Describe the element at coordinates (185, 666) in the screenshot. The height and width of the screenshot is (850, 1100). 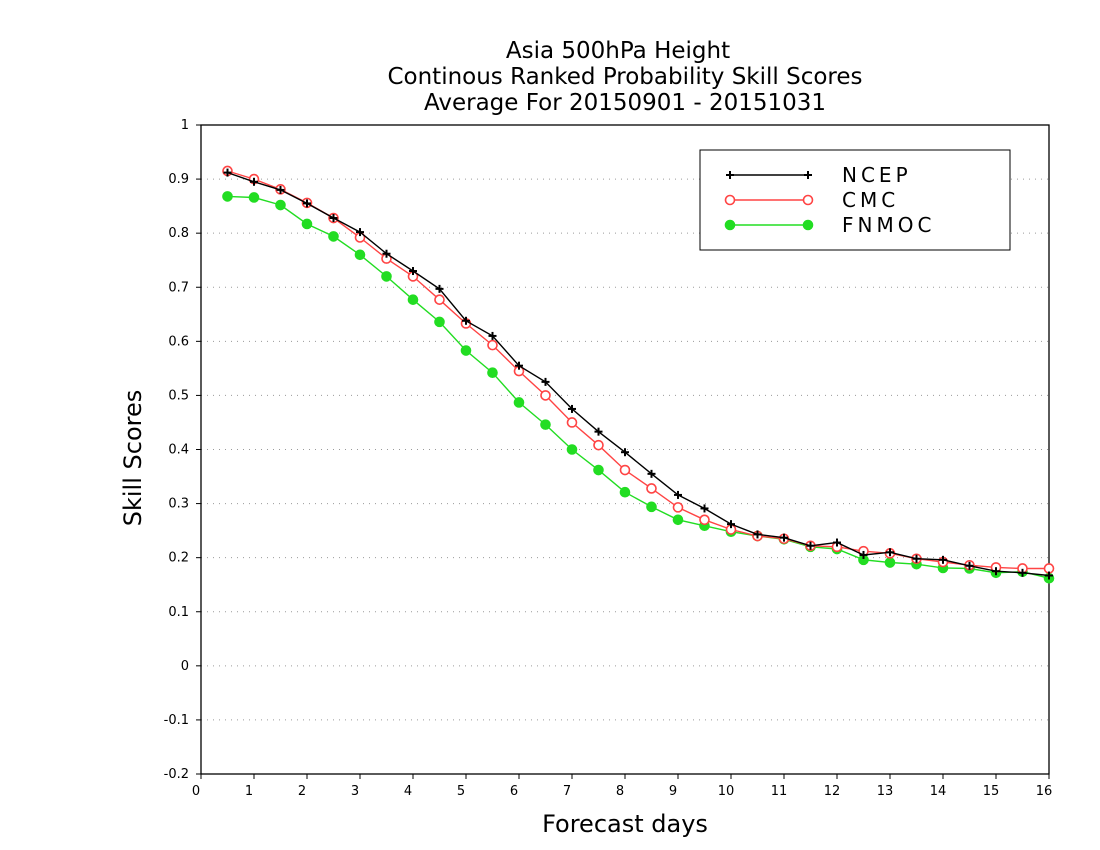
I see `y-tick-label: 0` at that location.